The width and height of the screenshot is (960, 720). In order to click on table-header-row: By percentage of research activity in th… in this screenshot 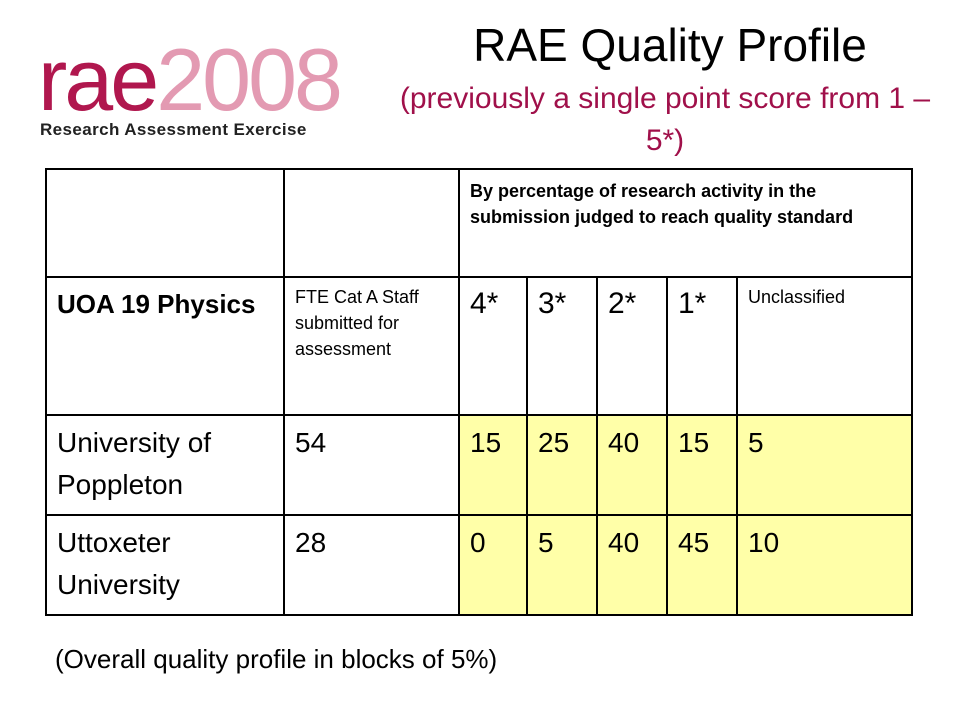, I will do `click(479, 223)`.